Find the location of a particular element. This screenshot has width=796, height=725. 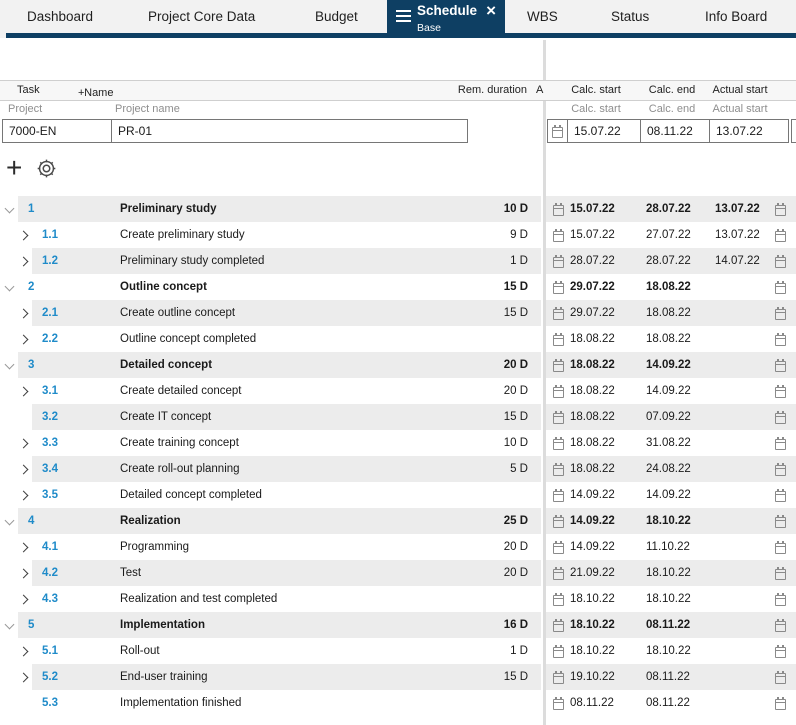

task-dates: 18.08.22 18.08.22 is located at coordinates (671, 339).